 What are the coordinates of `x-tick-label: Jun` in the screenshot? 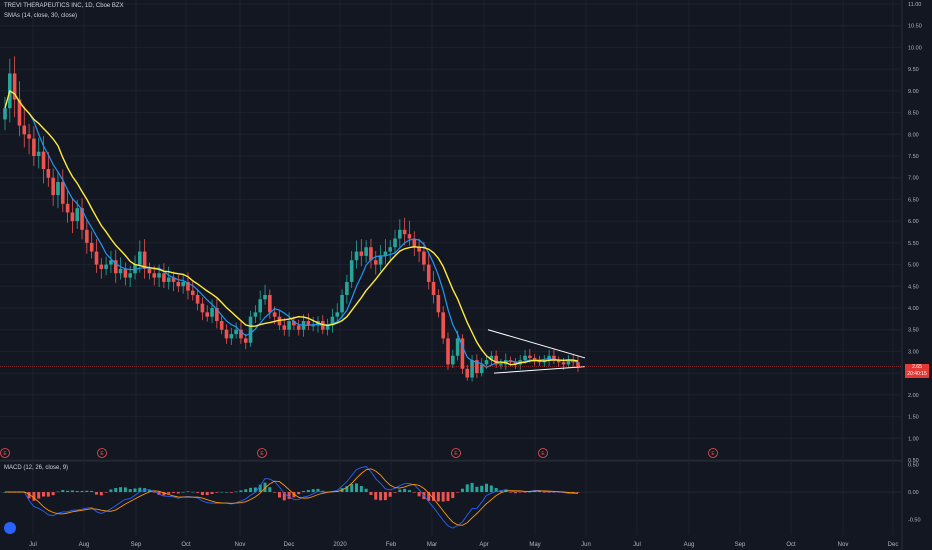 It's located at (586, 545).